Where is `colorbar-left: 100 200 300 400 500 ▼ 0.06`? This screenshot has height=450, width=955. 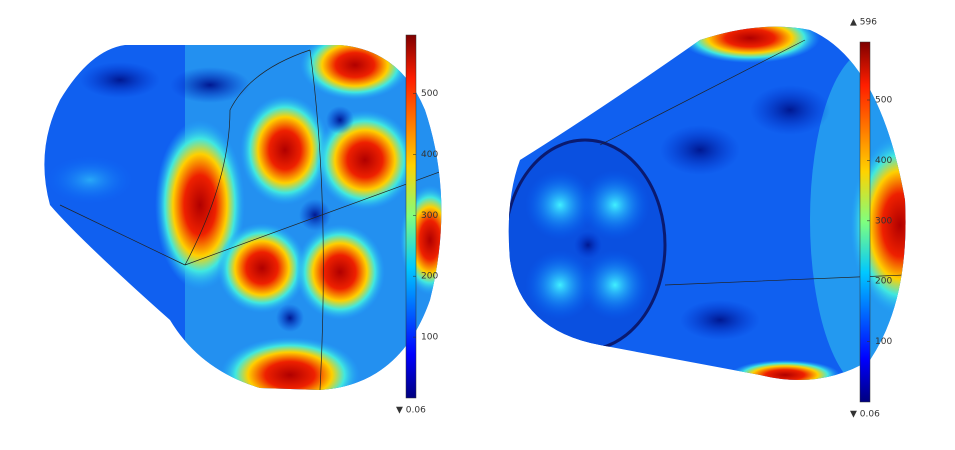
colorbar-left: 100 200 300 400 500 ▼ 0.06 is located at coordinates (417, 225).